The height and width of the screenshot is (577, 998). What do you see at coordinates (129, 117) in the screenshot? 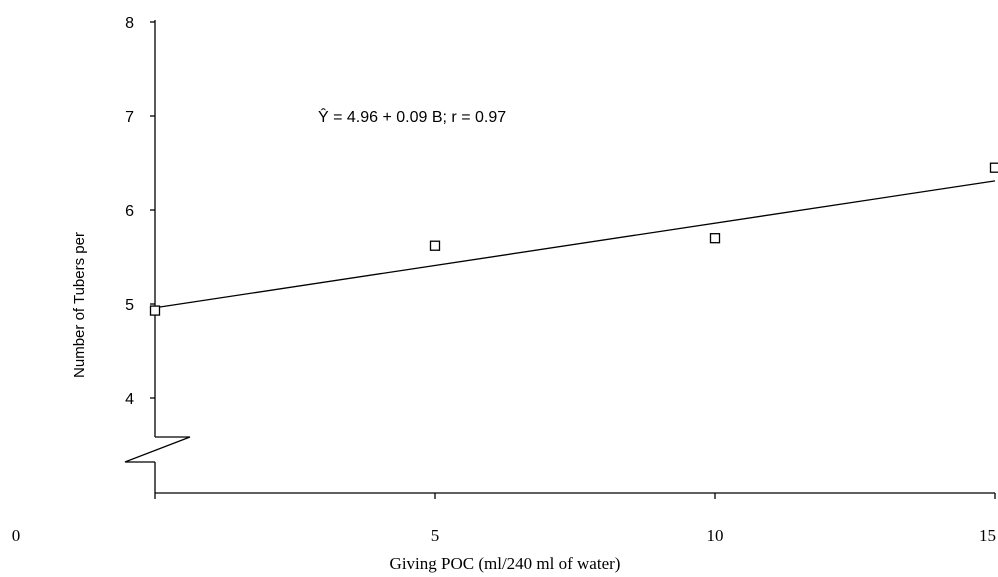
I see `y-tick-label: 7` at bounding box center [129, 117].